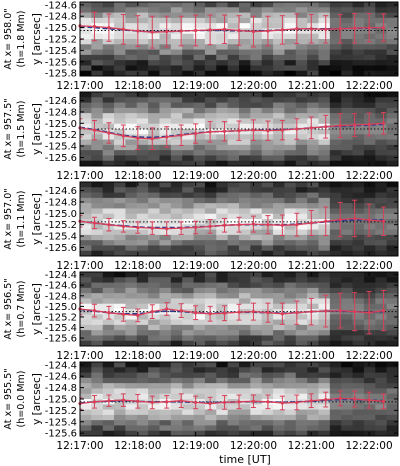 The image size is (400, 466). What do you see at coordinates (61, 28) in the screenshot?
I see `y-tick-label: -125.0` at bounding box center [61, 28].